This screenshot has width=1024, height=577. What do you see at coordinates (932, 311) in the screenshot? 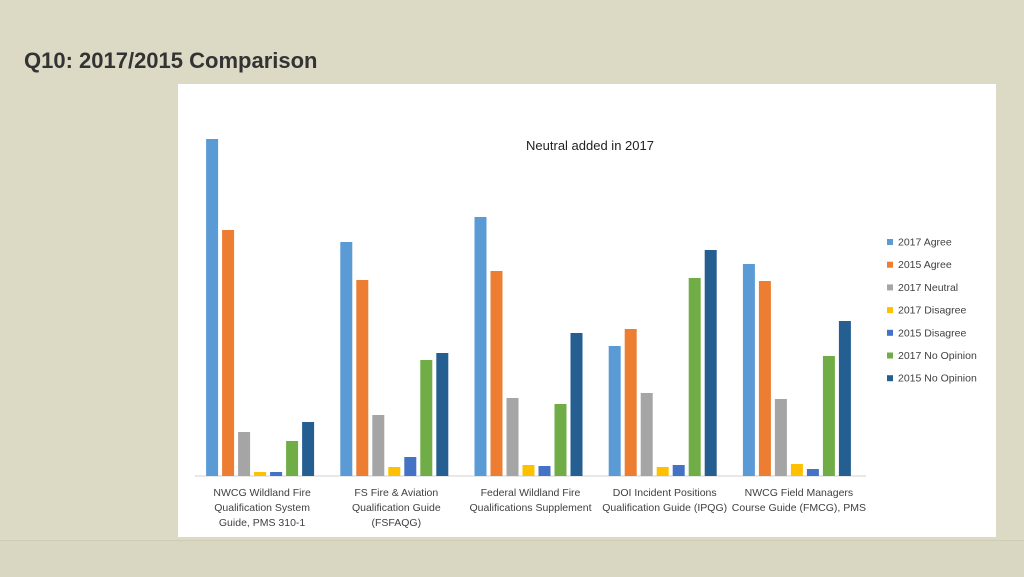
I see `legend-label: 2017 Disagree` at bounding box center [932, 311].